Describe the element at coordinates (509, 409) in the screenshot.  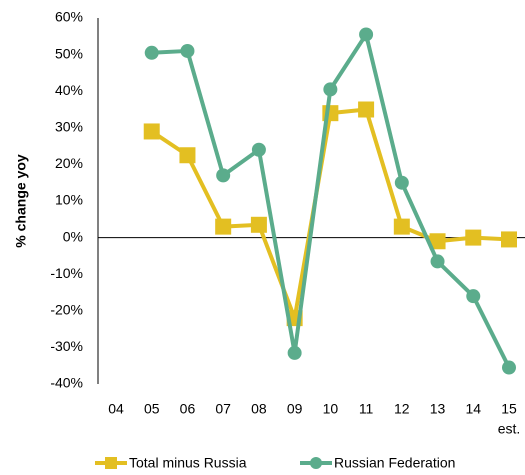
I see `x-tick-label: 15` at that location.